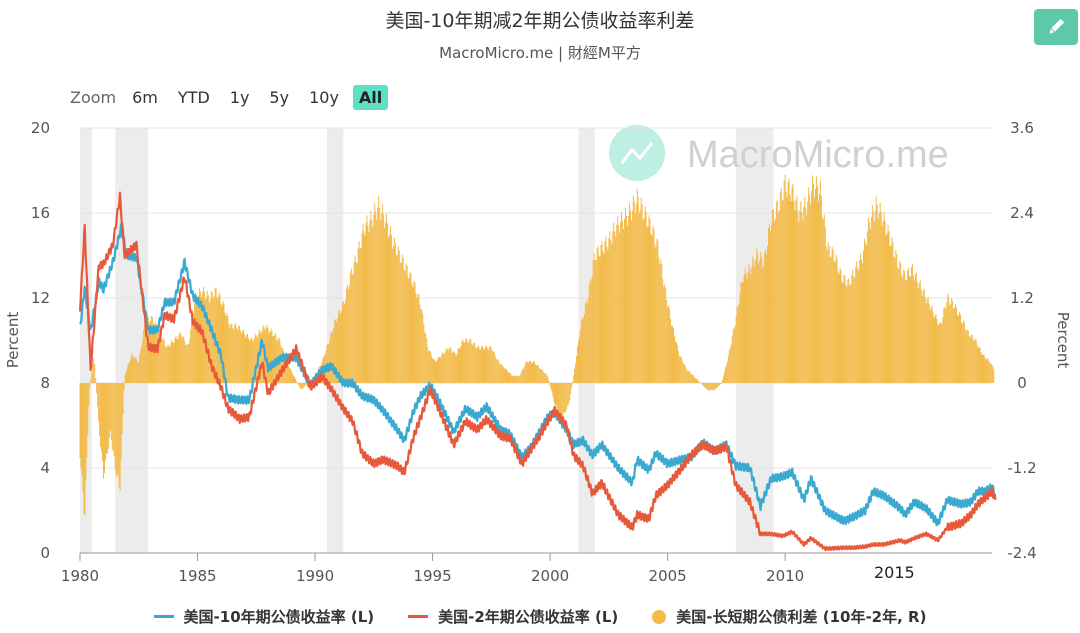 This screenshot has width=1080, height=633. Describe the element at coordinates (263, 616) in the screenshot. I see `legend-item-10y: 美国-10年期公债收益率 (L)` at that location.